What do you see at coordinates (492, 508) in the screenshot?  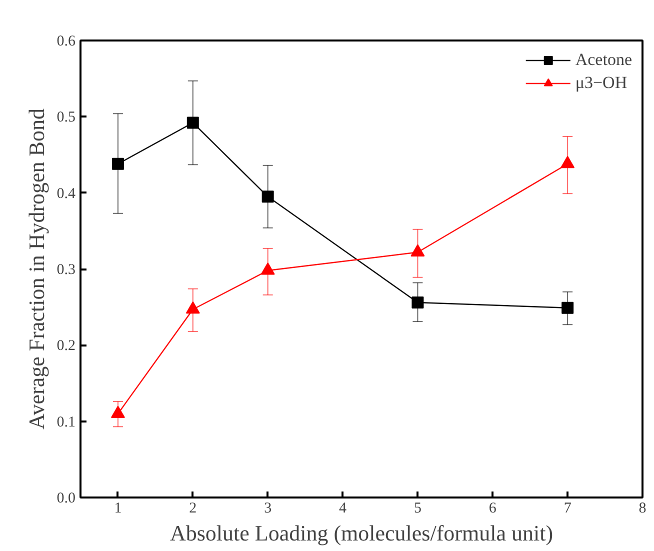 I see `x-tick-label: 6` at bounding box center [492, 508].